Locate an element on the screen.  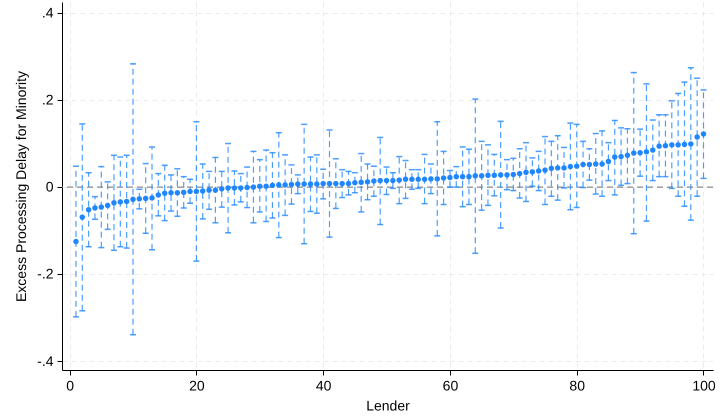
y-tick-label: .4 is located at coordinates (48, 12).